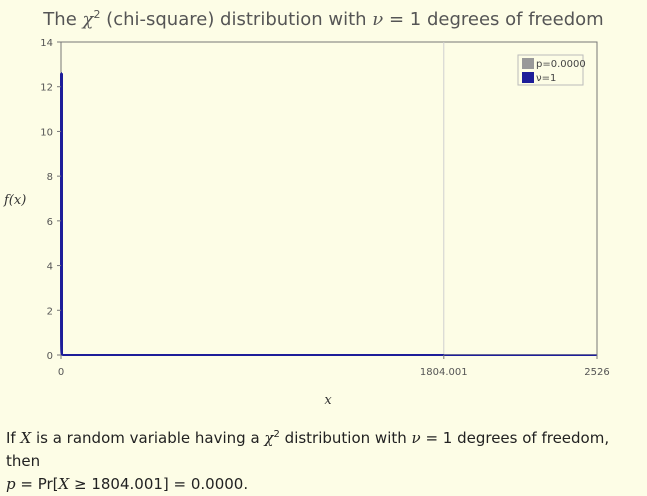  I want to click on caption-nu: ν, so click(416, 438).